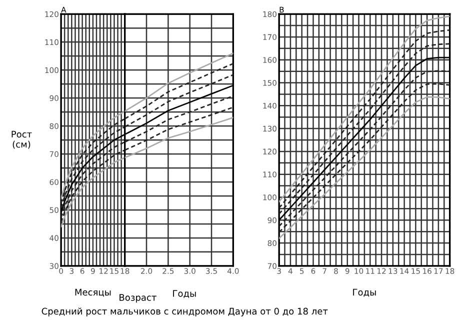  Describe the element at coordinates (22, 139) in the screenshot. I see `y-axis-title: Рост (см)` at that location.